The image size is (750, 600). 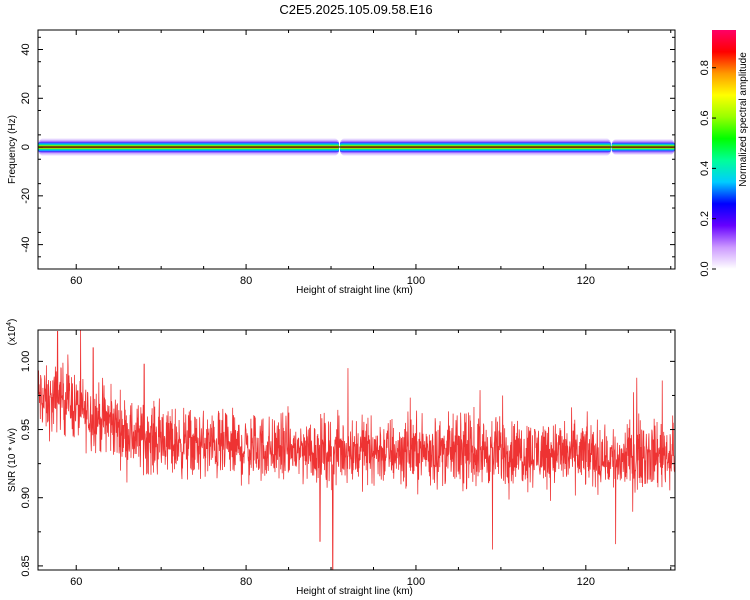 I want to click on spectrogram-band, so click(x=356, y=147).